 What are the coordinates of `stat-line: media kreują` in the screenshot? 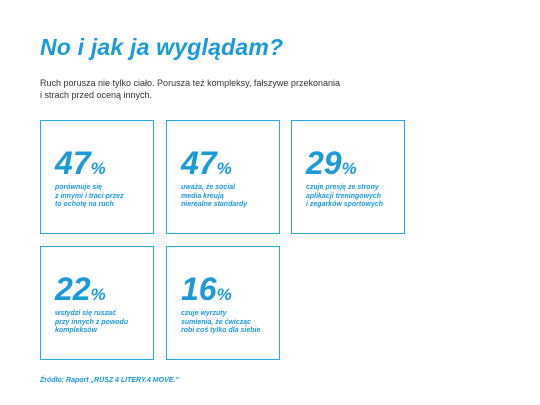 It's located at (202, 196).